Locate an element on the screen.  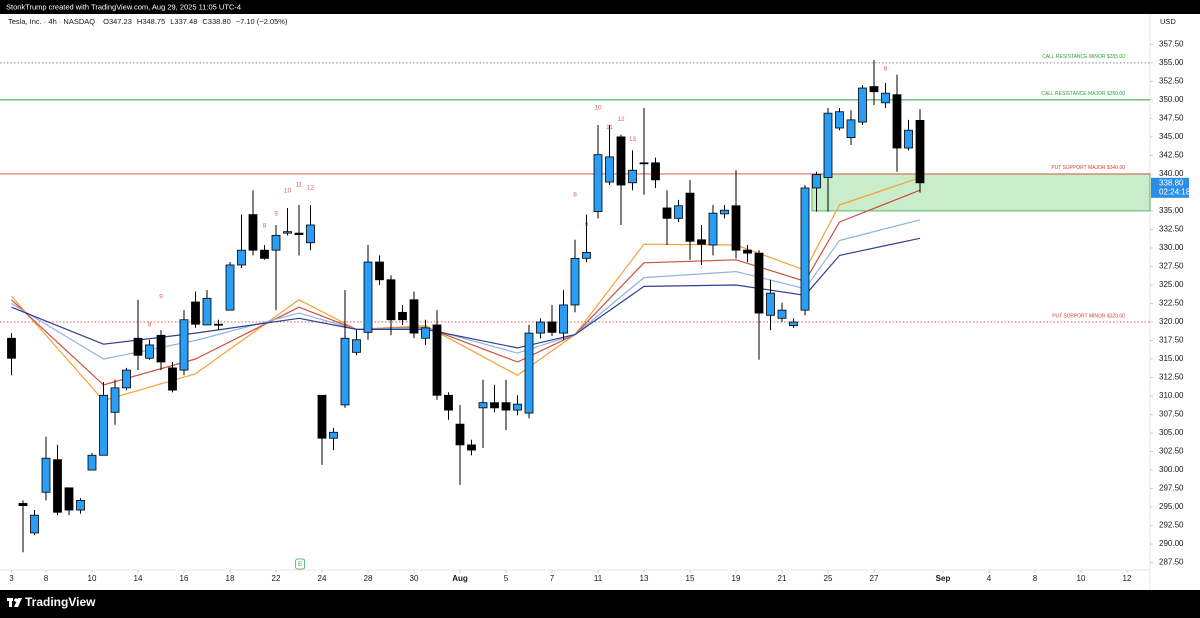
y-tick-label: 345.00 is located at coordinates (1171, 136).